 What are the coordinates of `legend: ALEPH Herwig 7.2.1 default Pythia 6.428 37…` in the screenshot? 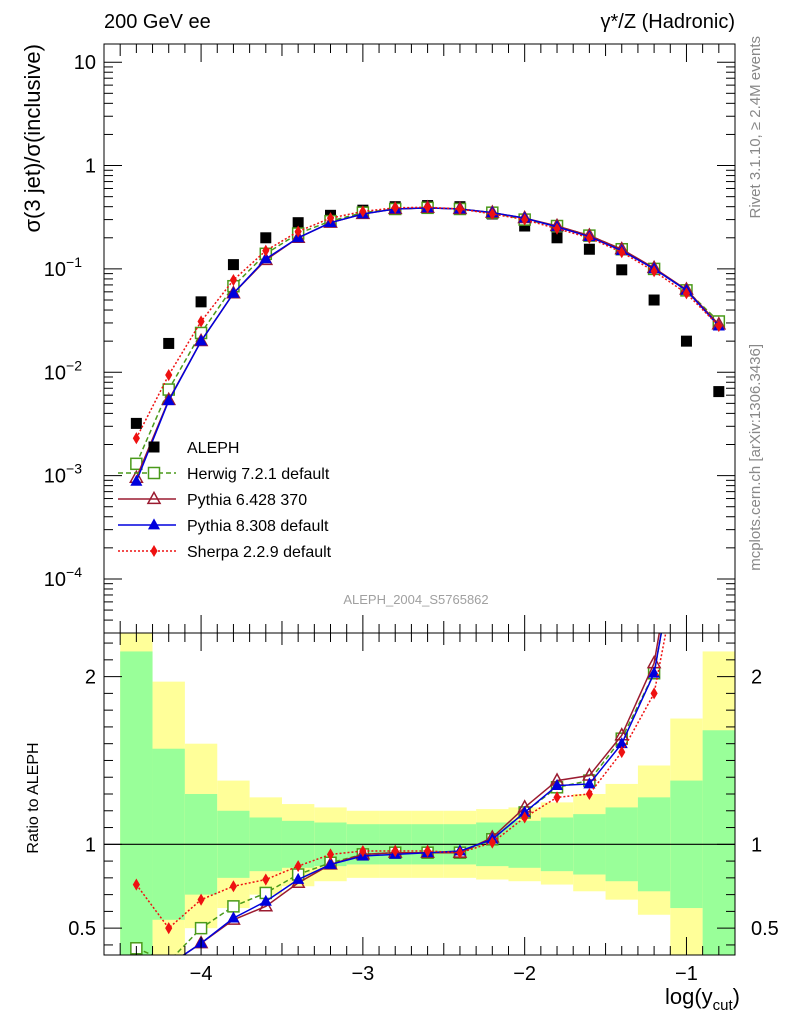 It's located at (225, 500).